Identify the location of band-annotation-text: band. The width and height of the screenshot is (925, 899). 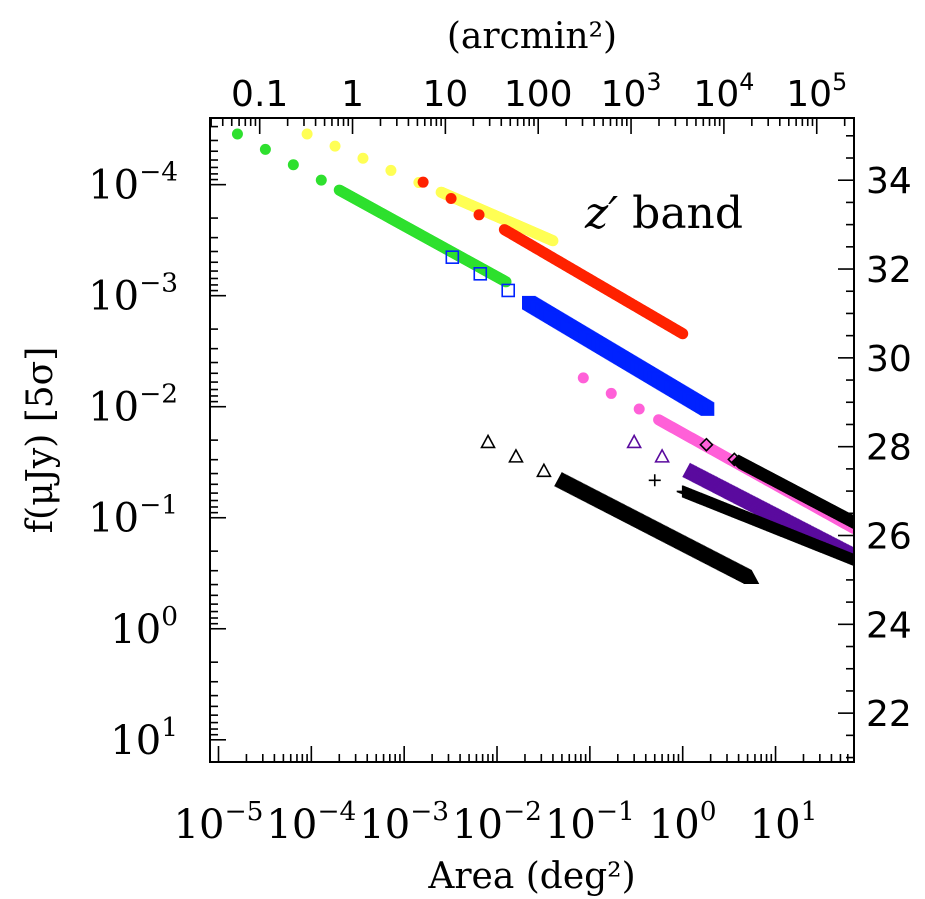
(680, 213).